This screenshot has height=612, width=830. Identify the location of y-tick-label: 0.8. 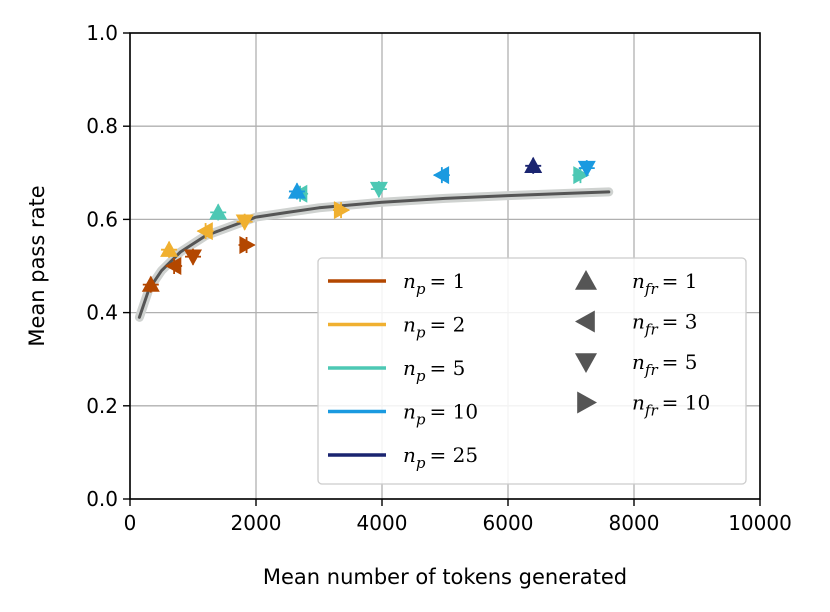
(102, 126).